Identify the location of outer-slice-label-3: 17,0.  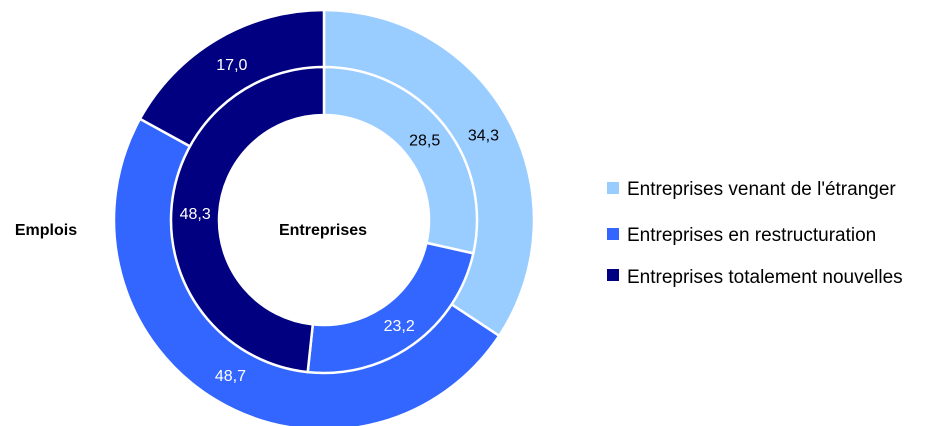
(231, 65).